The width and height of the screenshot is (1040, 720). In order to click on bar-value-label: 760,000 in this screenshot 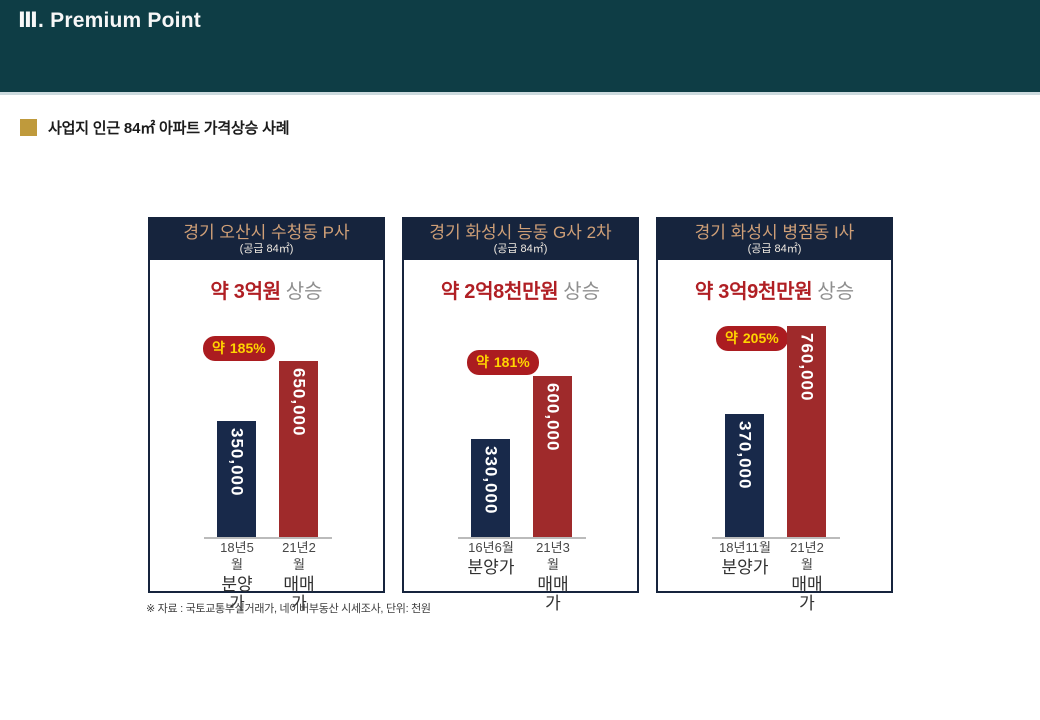, I will do `click(807, 367)`.